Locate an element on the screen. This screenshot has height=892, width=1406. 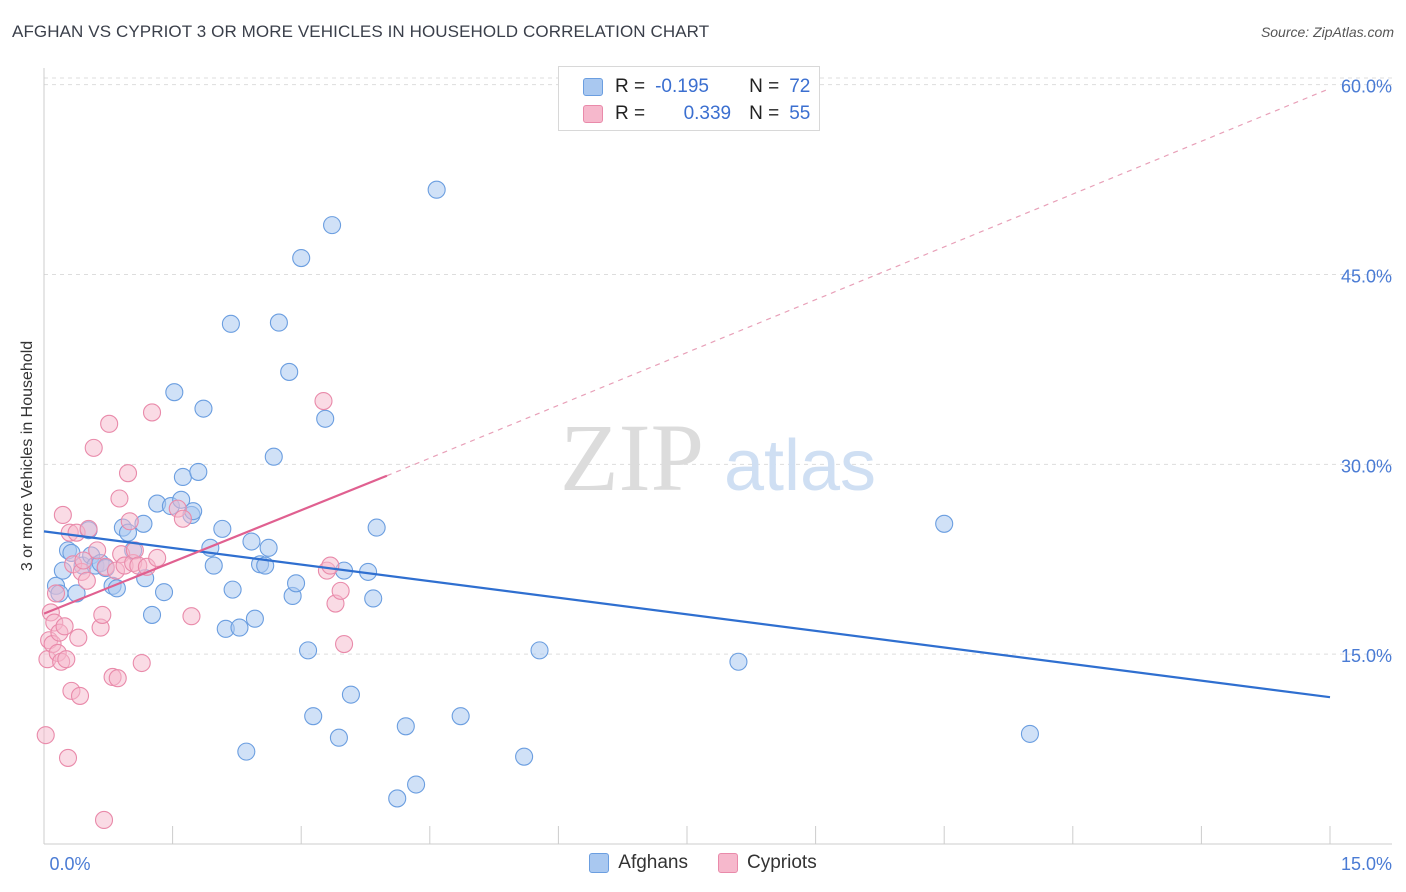
bottom-legend: Afghans Cypriots is located at coordinates (703, 863).